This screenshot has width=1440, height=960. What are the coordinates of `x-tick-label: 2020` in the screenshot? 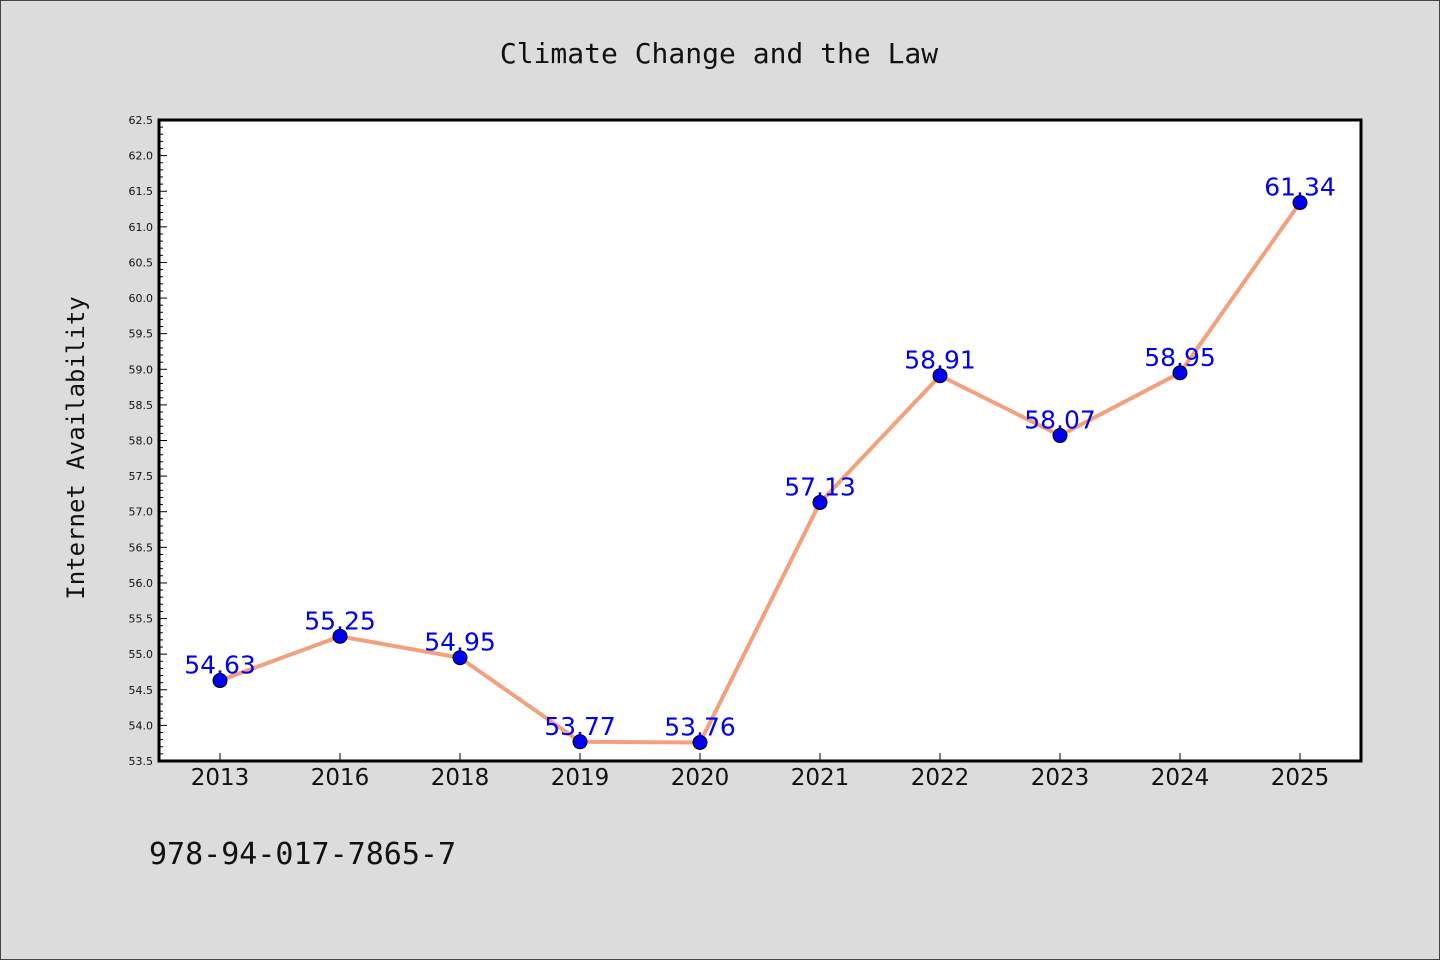 It's located at (700, 778).